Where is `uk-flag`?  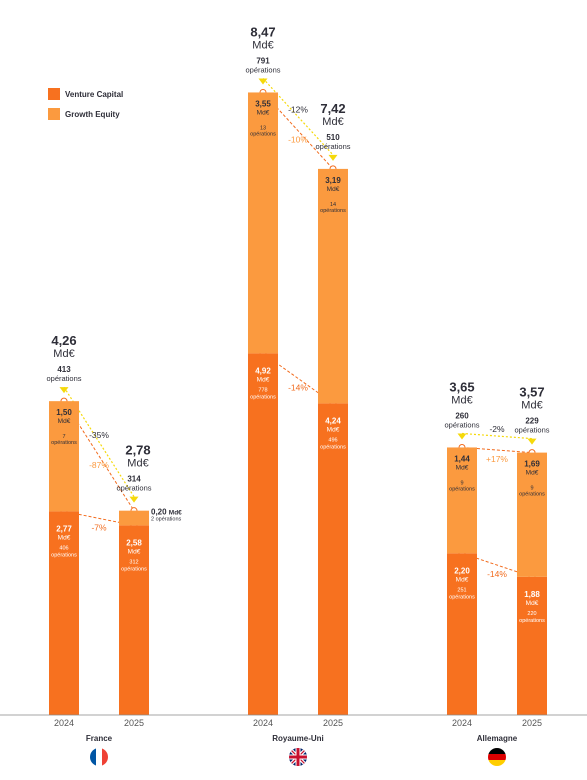
uk-flag is located at coordinates (298, 757).